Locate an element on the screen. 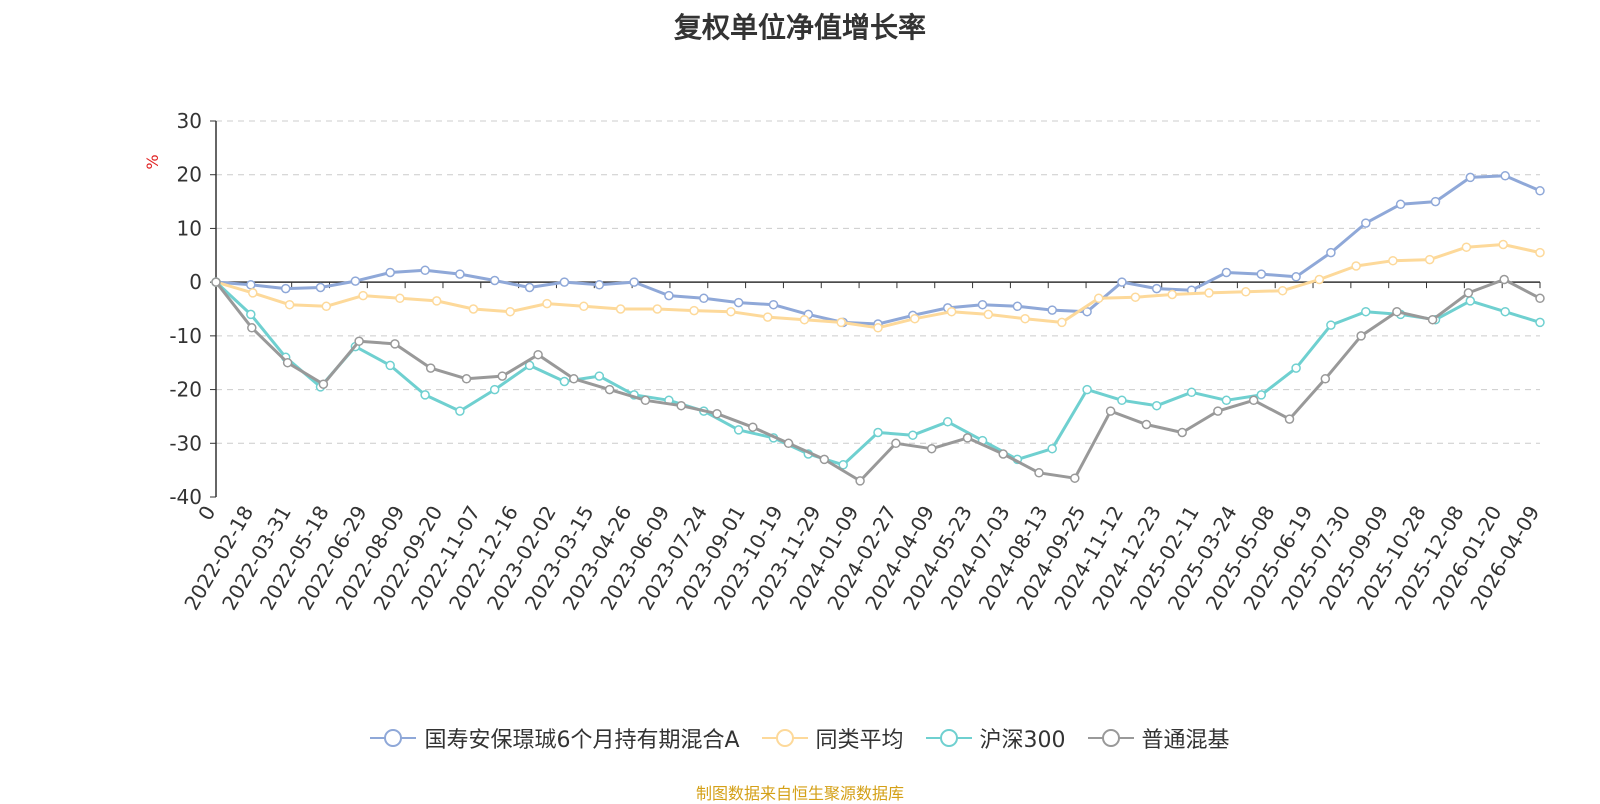  legend-item-fund: 国寿安保璟珹6个月持有期混合A is located at coordinates (555, 738).